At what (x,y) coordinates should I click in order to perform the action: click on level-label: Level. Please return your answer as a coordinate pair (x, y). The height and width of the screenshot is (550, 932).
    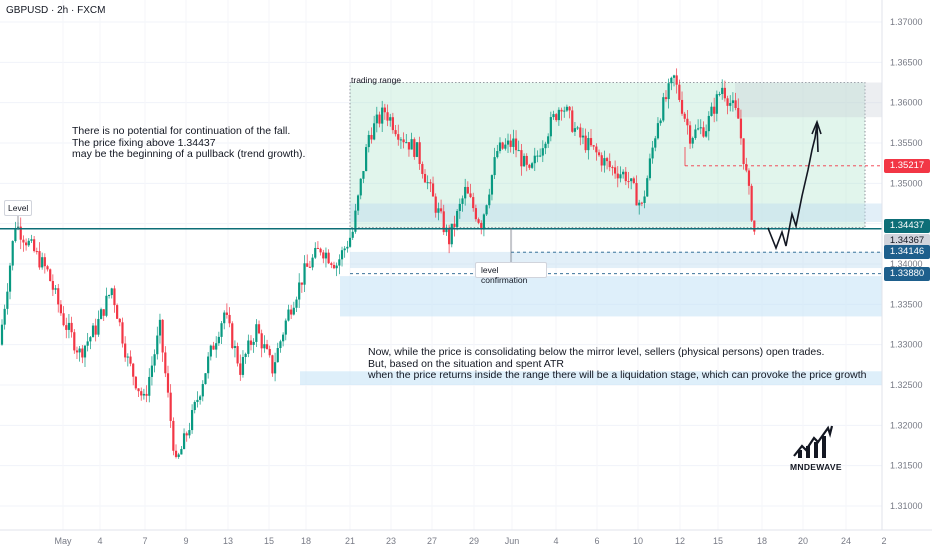
    Looking at the image, I should click on (18, 208).